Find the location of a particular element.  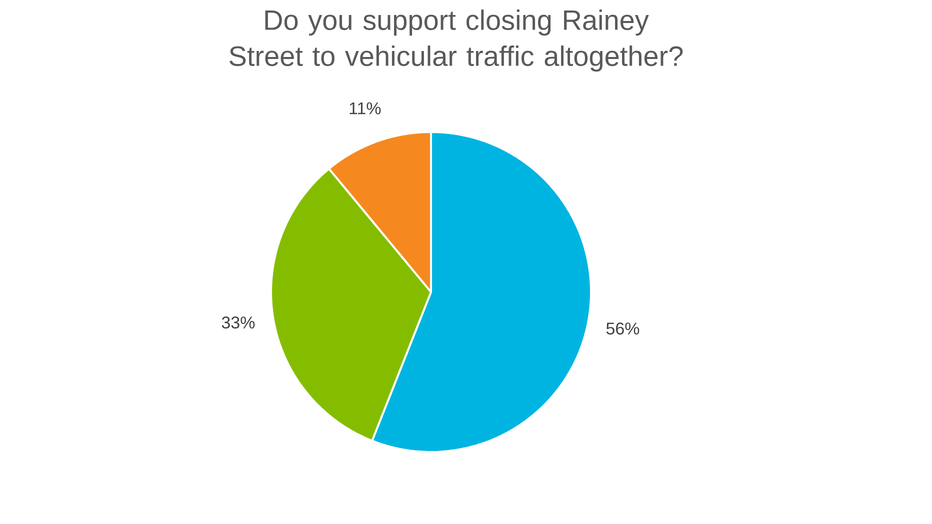

chart-title: Do you support closing Rainey Street to vehicular traffic altogether? is located at coordinates (456, 41).